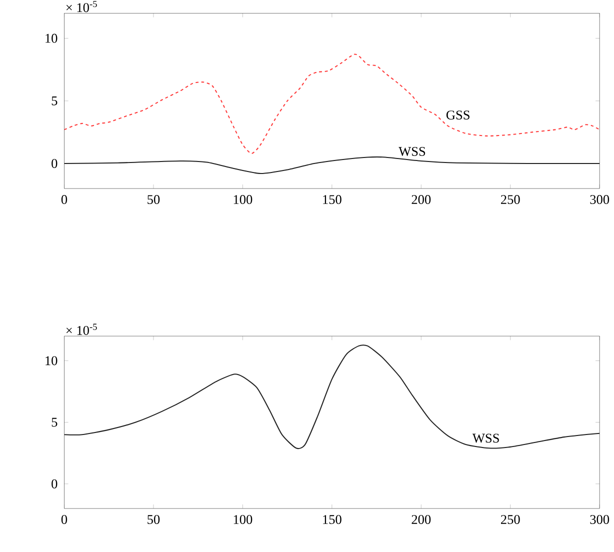 The image size is (614, 552). What do you see at coordinates (458, 115) in the screenshot?
I see `series-label: GSS` at bounding box center [458, 115].